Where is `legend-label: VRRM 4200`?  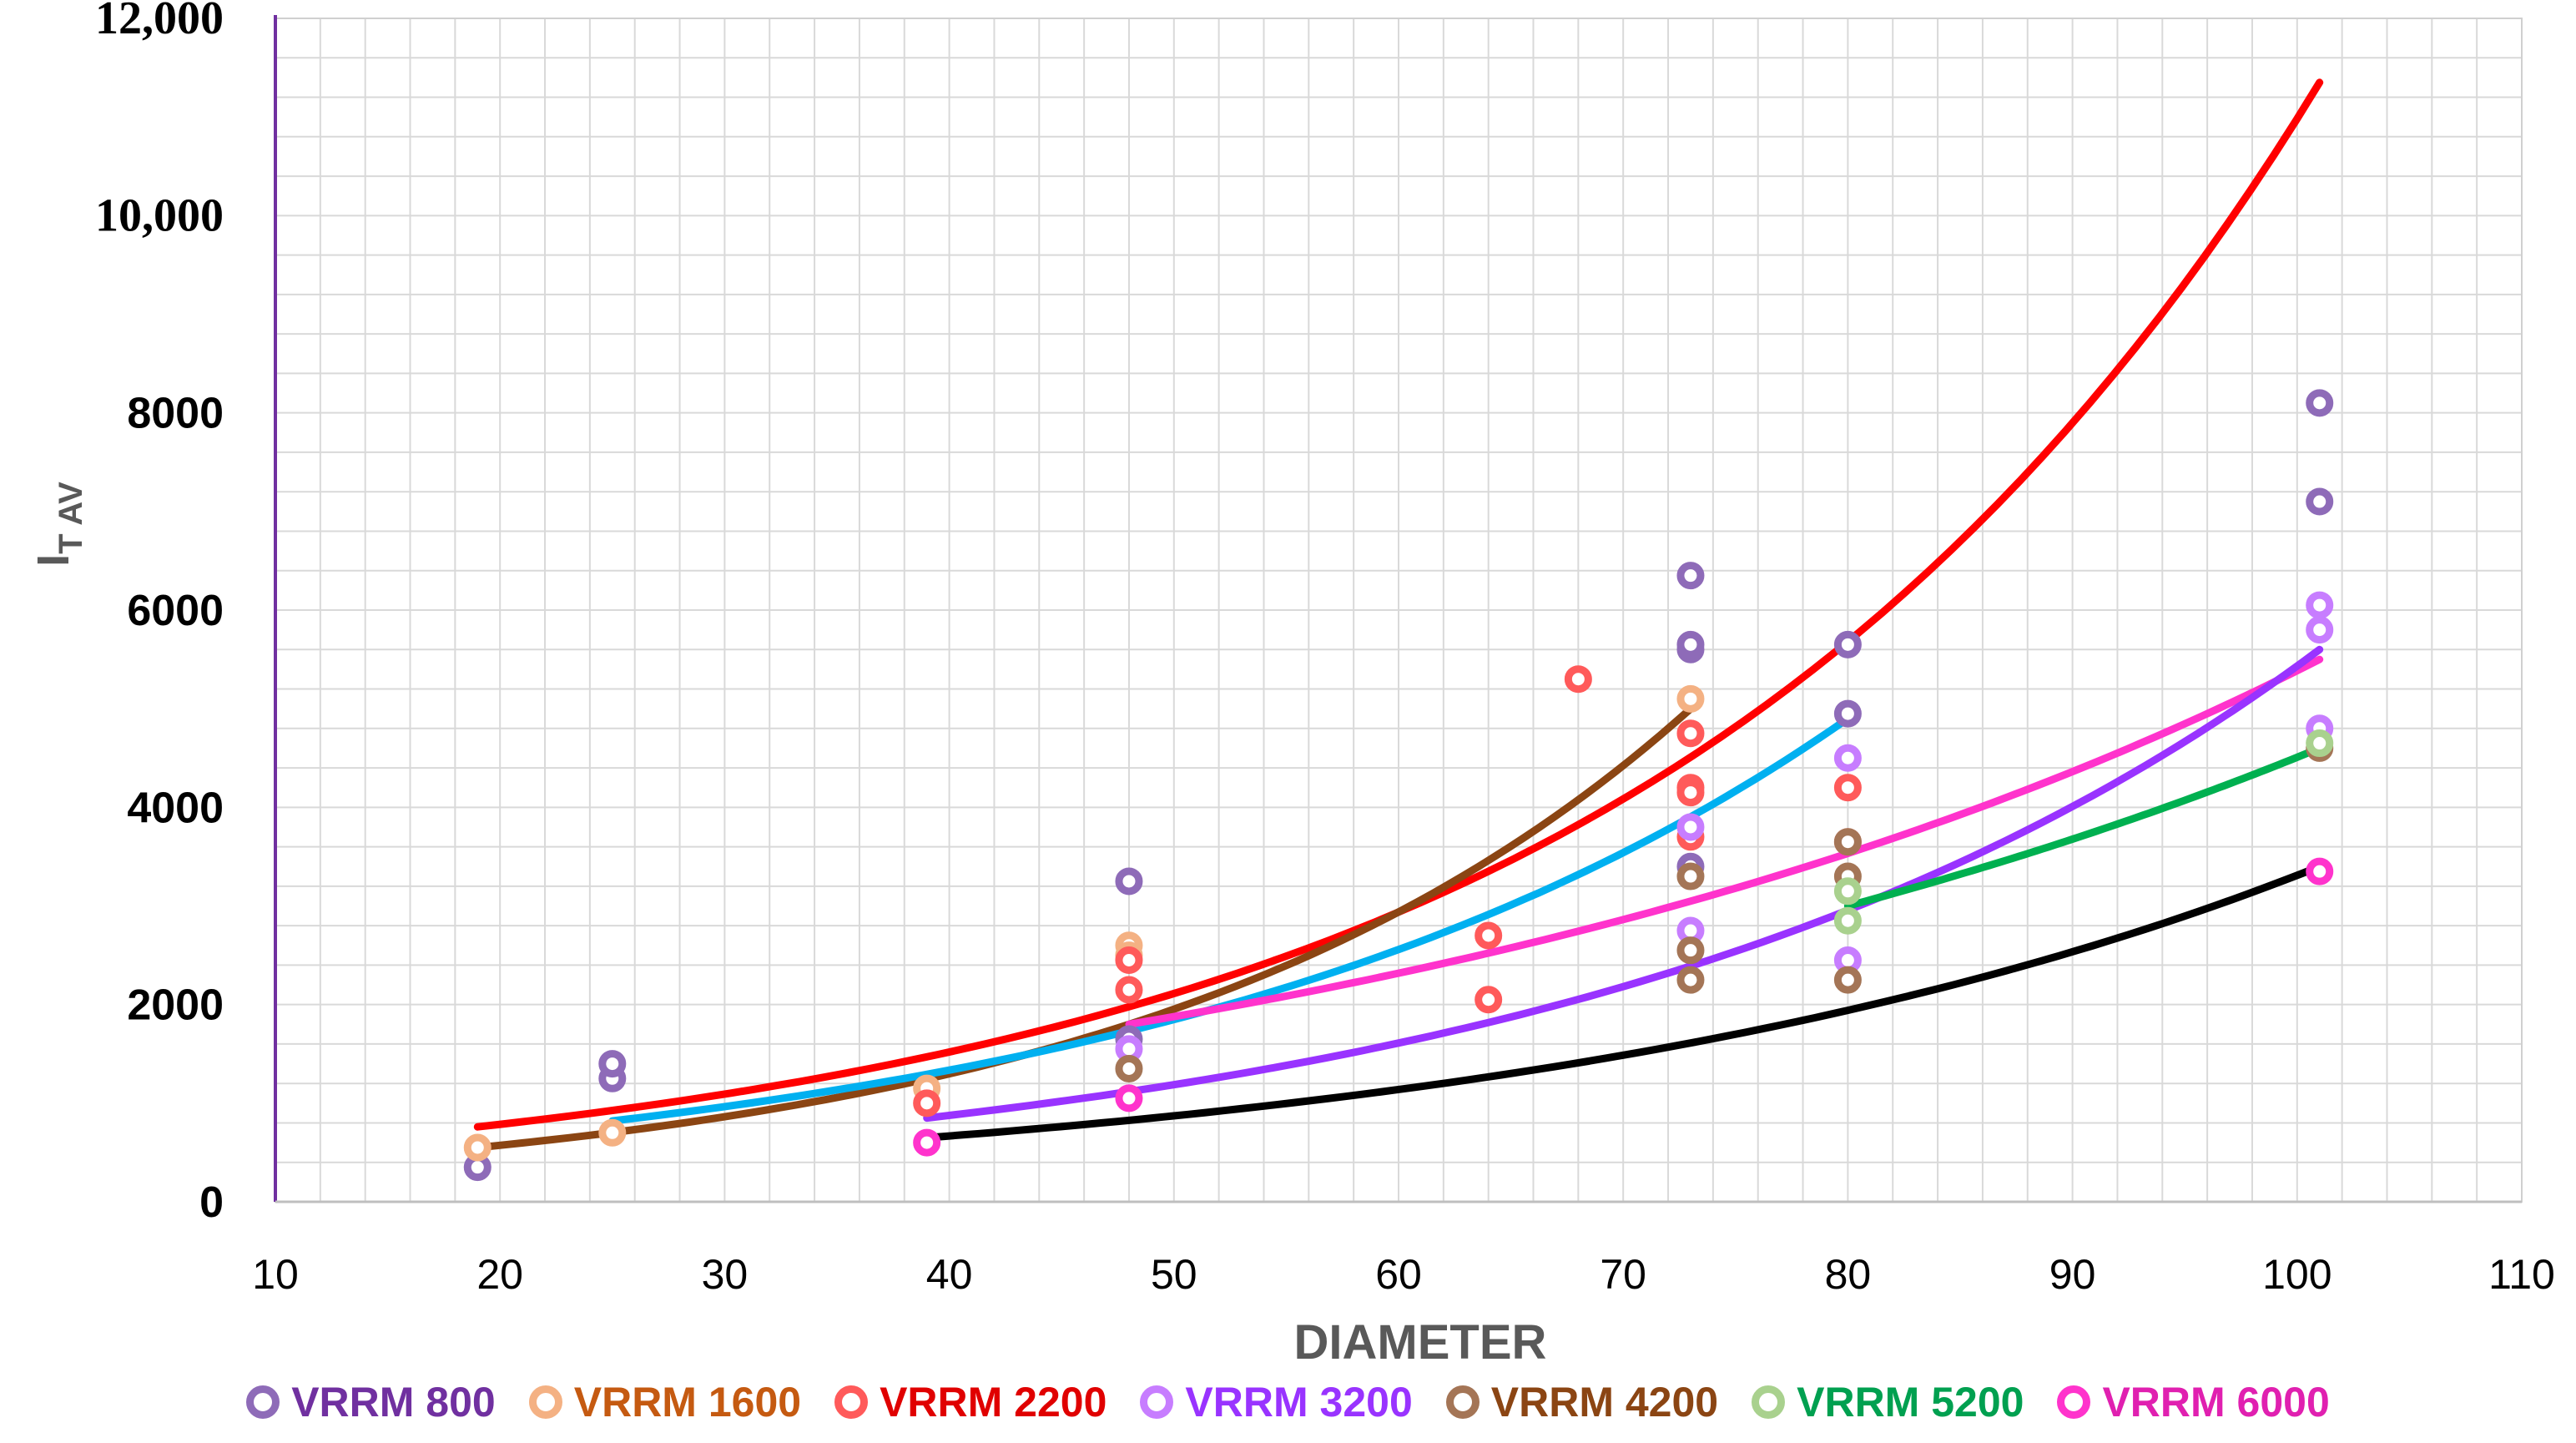 legend-label: VRRM 4200 is located at coordinates (1605, 1402).